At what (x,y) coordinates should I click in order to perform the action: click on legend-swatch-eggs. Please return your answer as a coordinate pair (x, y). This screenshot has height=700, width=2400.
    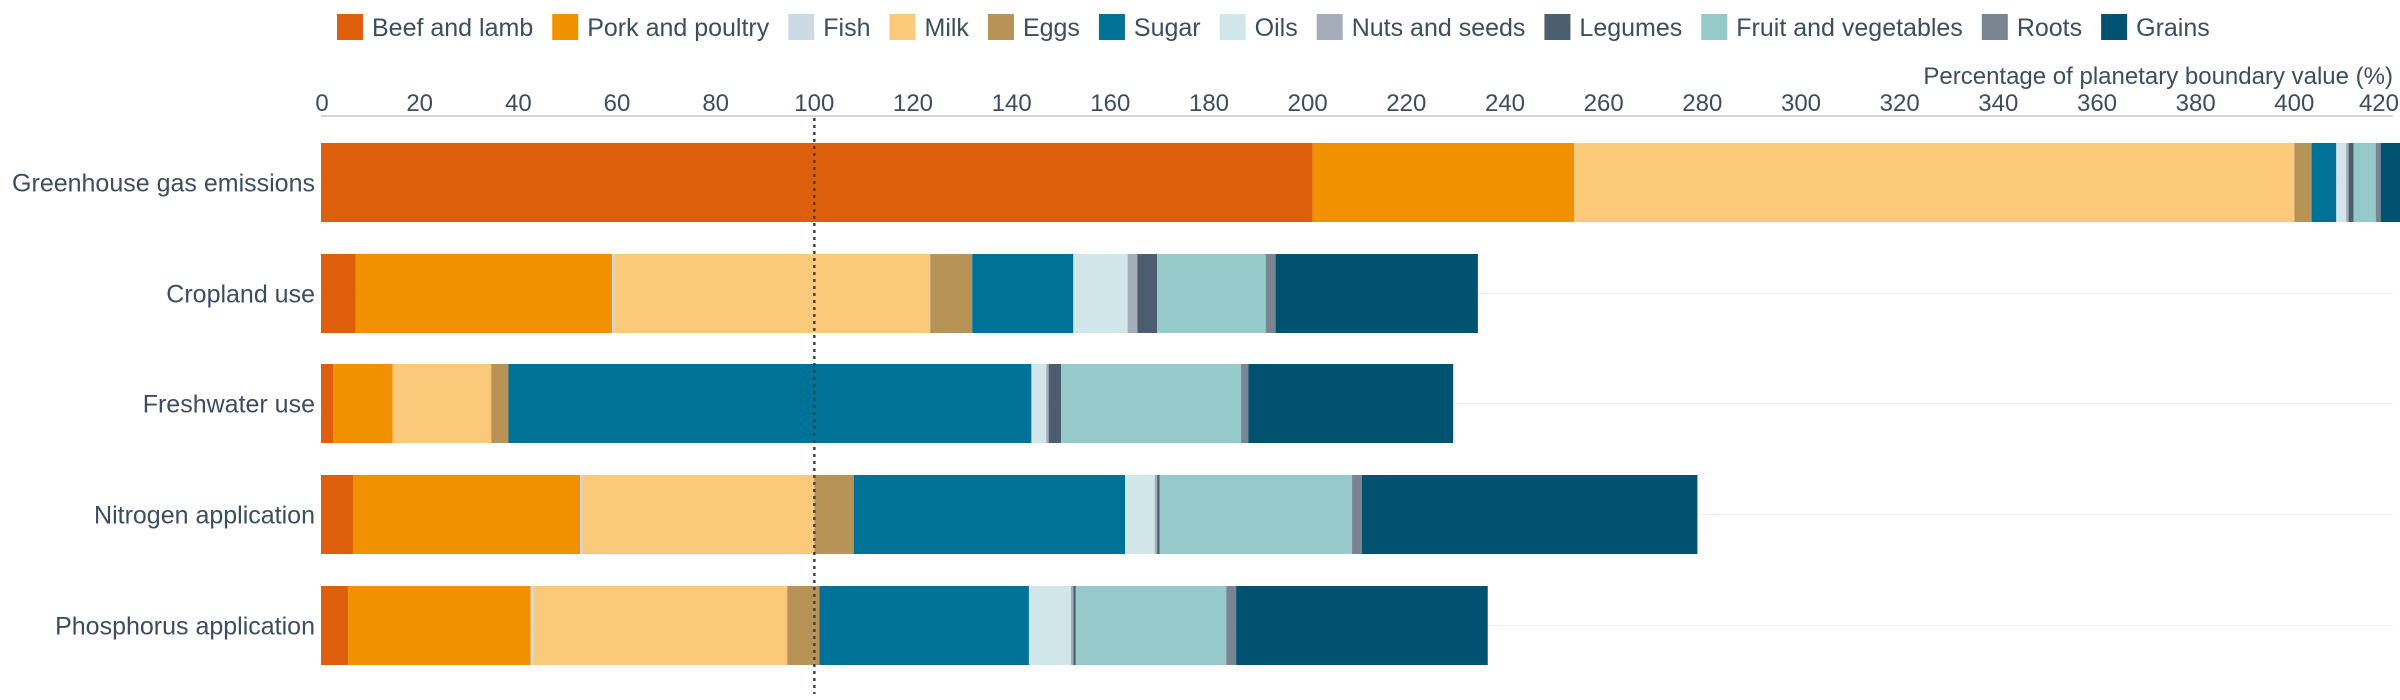
    Looking at the image, I should click on (1000, 27).